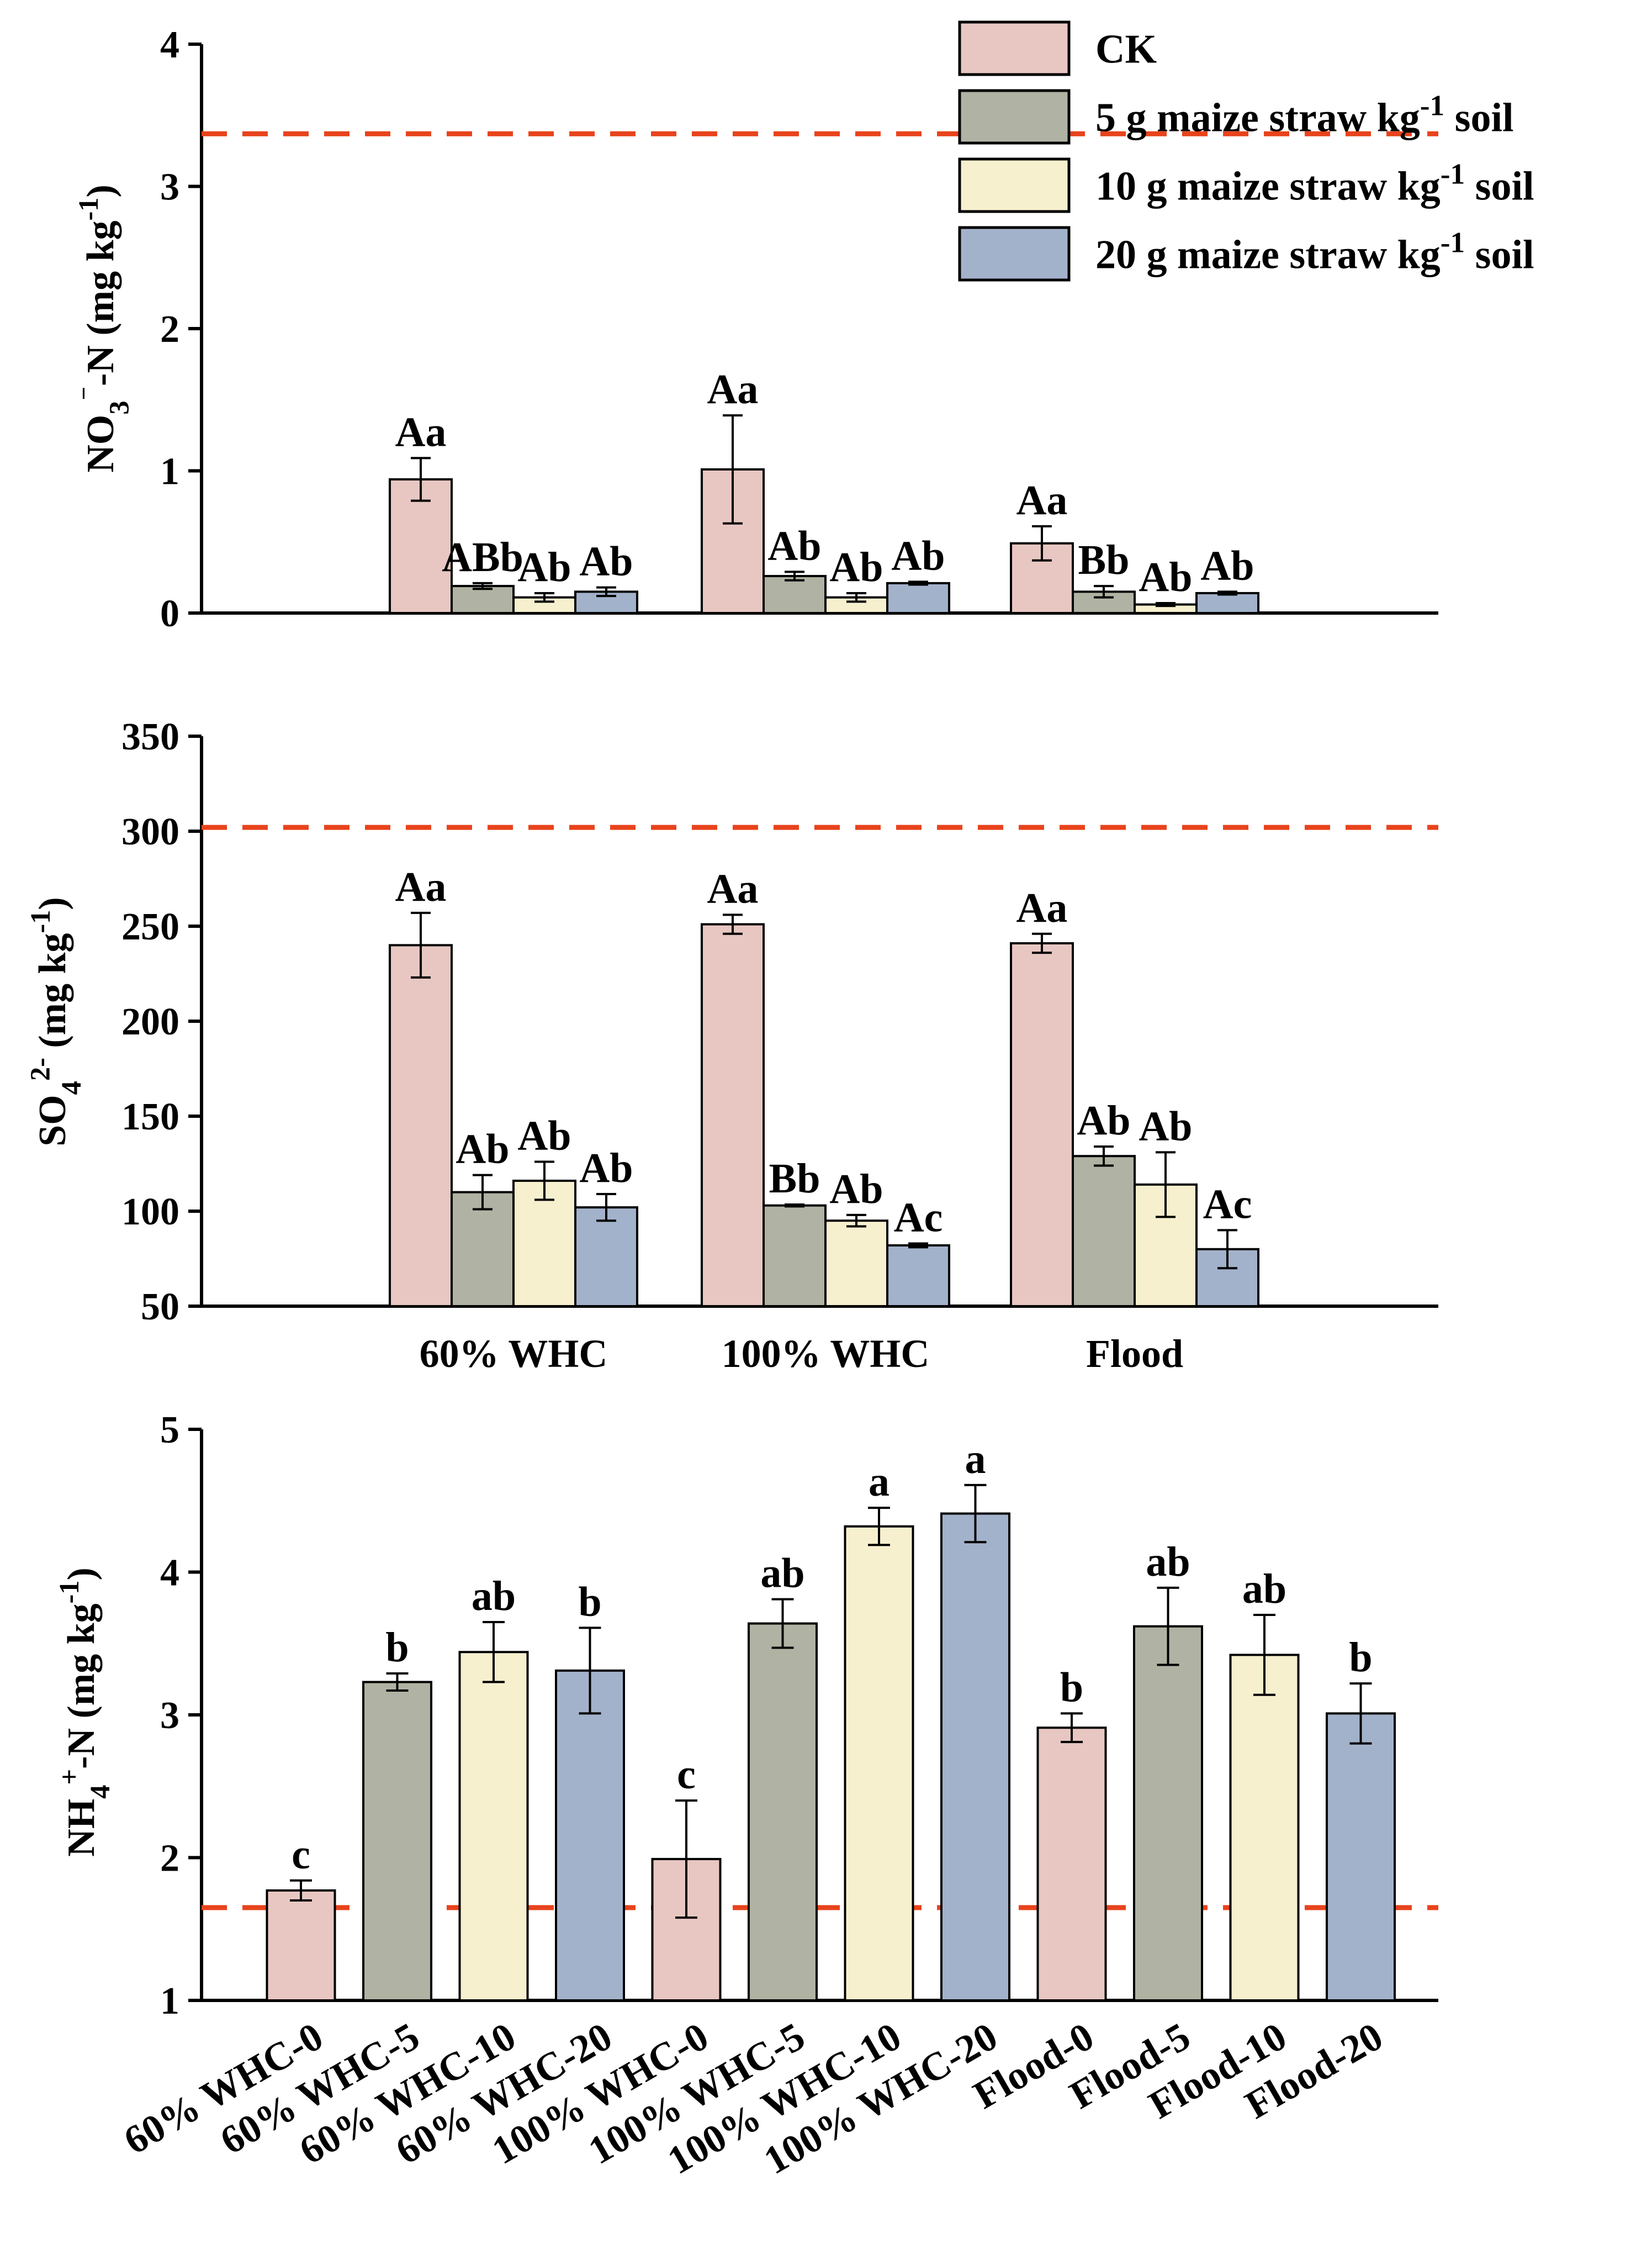 The height and width of the screenshot is (2255, 1652). I want to click on x-category-label: 100% WHC, so click(826, 1354).